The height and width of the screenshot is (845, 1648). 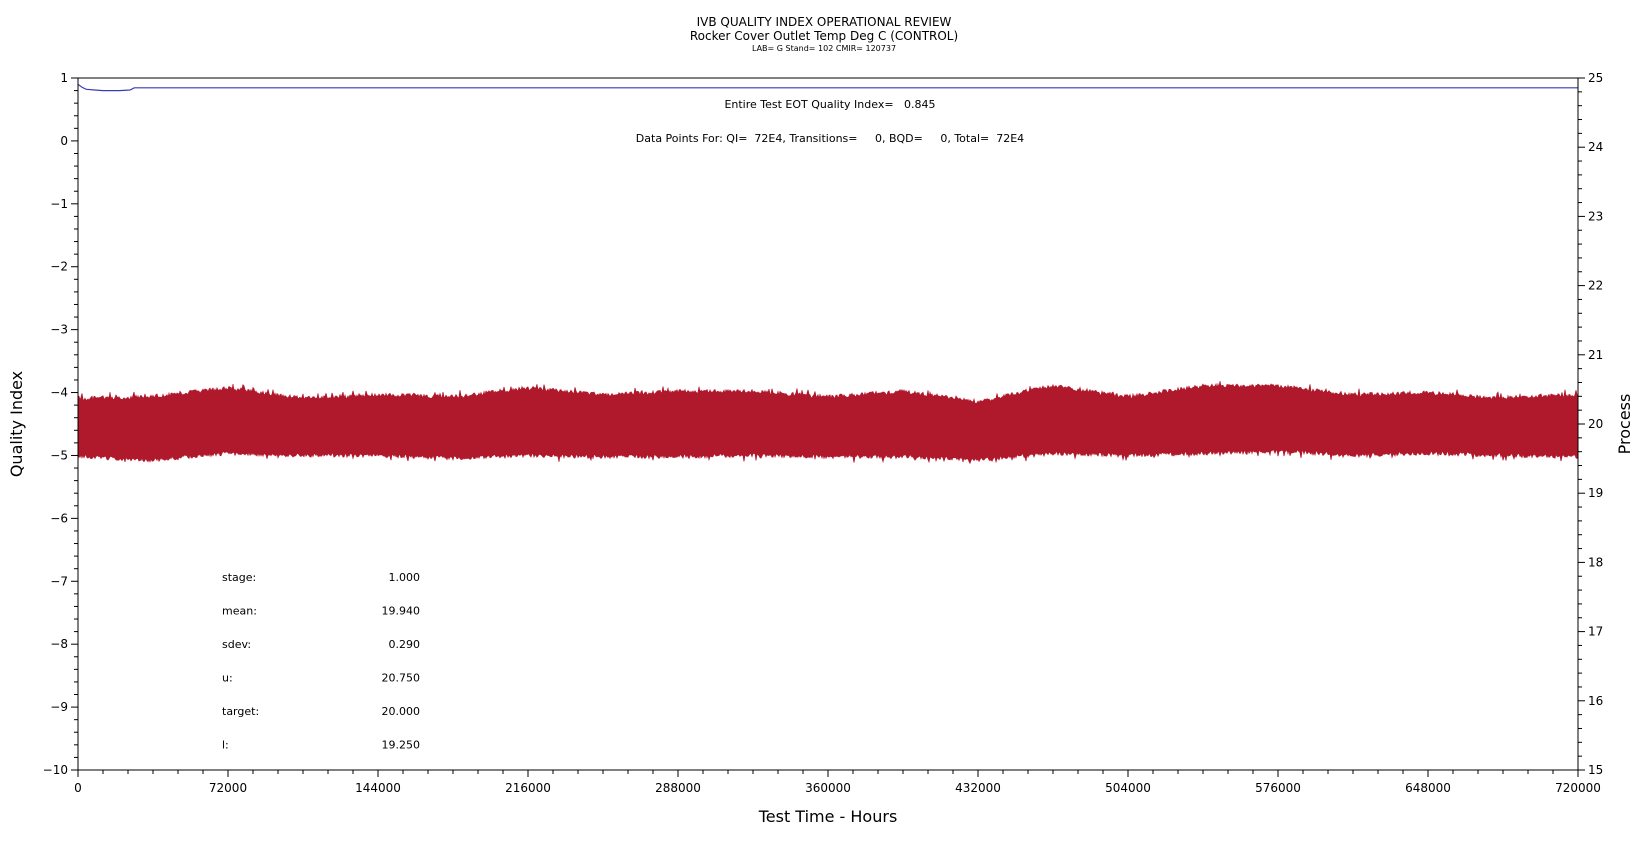 What do you see at coordinates (1278, 788) in the screenshot?
I see `x-tick-label-8: 576000` at bounding box center [1278, 788].